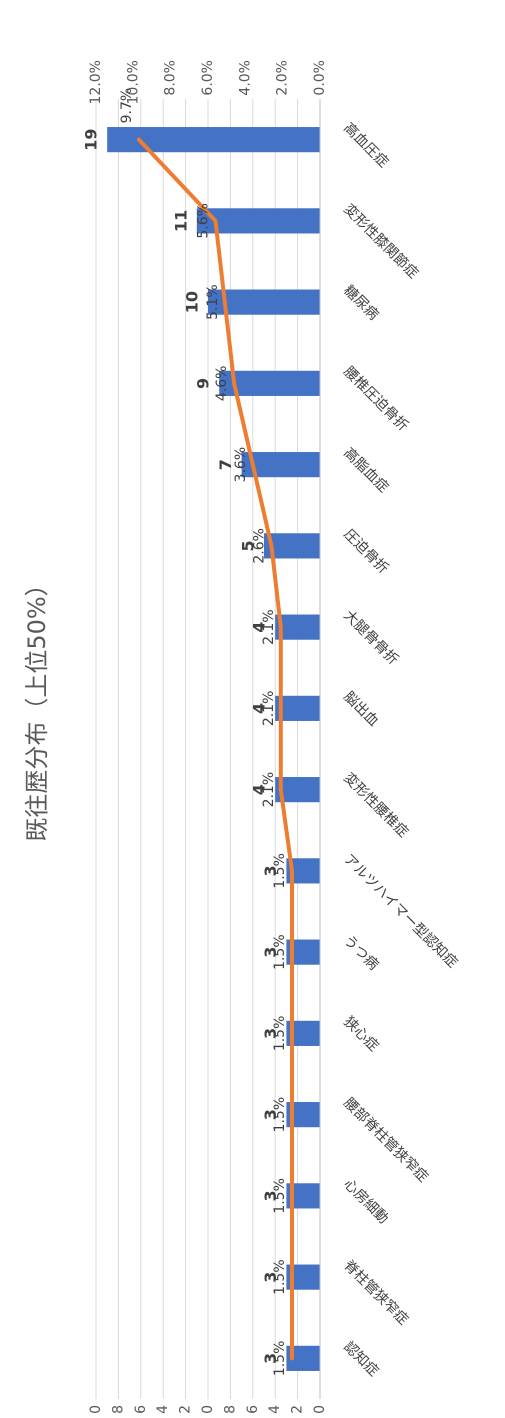  Describe the element at coordinates (141, 1409) in the screenshot. I see `y-left-tick-label: 16` at that location.